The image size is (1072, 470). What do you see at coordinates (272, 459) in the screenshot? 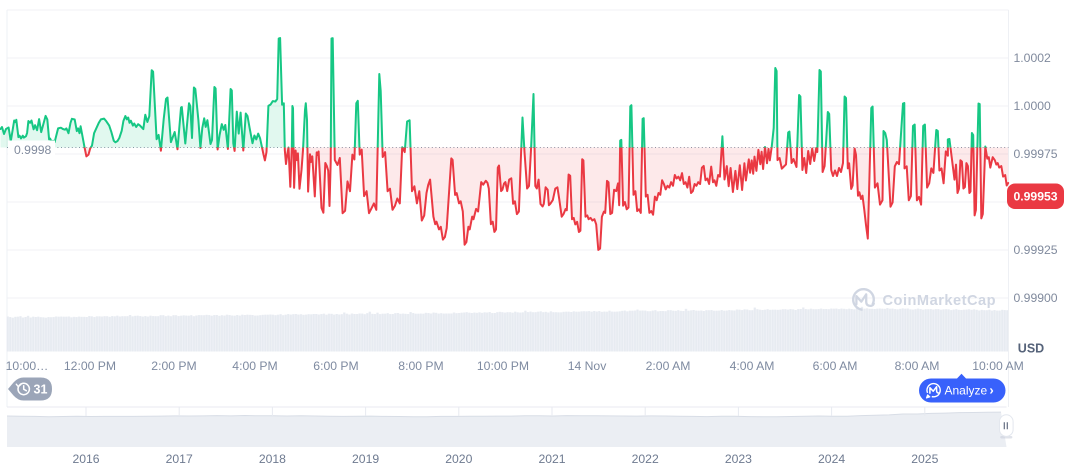
I see `svg-text: 2018` at bounding box center [272, 459].